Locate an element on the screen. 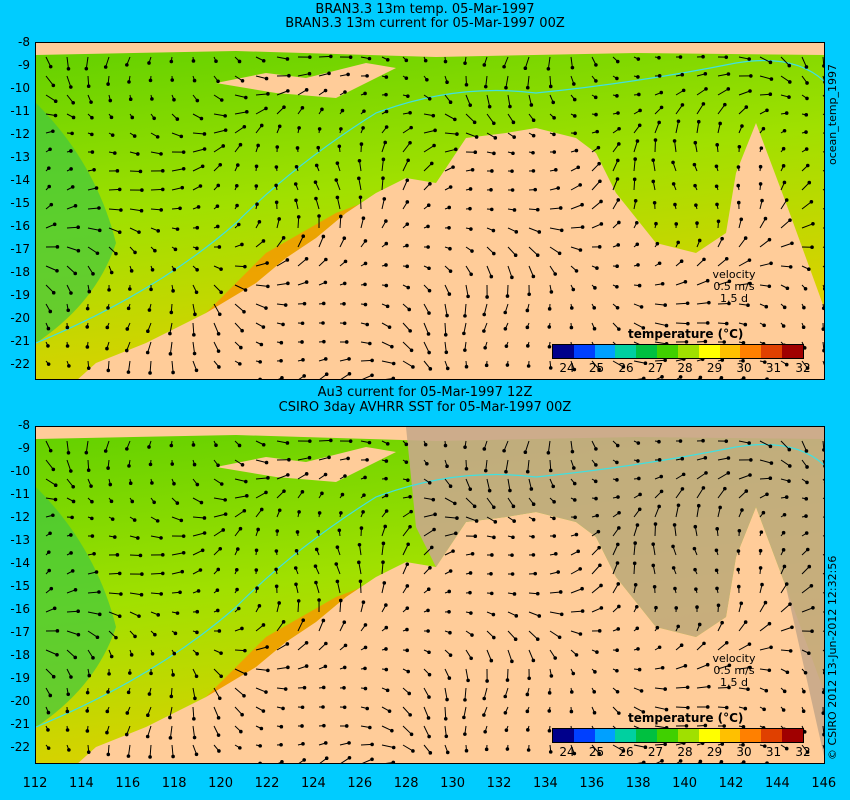 This screenshot has width=850, height=800. lat-label: -12 is located at coordinates (20, 134).